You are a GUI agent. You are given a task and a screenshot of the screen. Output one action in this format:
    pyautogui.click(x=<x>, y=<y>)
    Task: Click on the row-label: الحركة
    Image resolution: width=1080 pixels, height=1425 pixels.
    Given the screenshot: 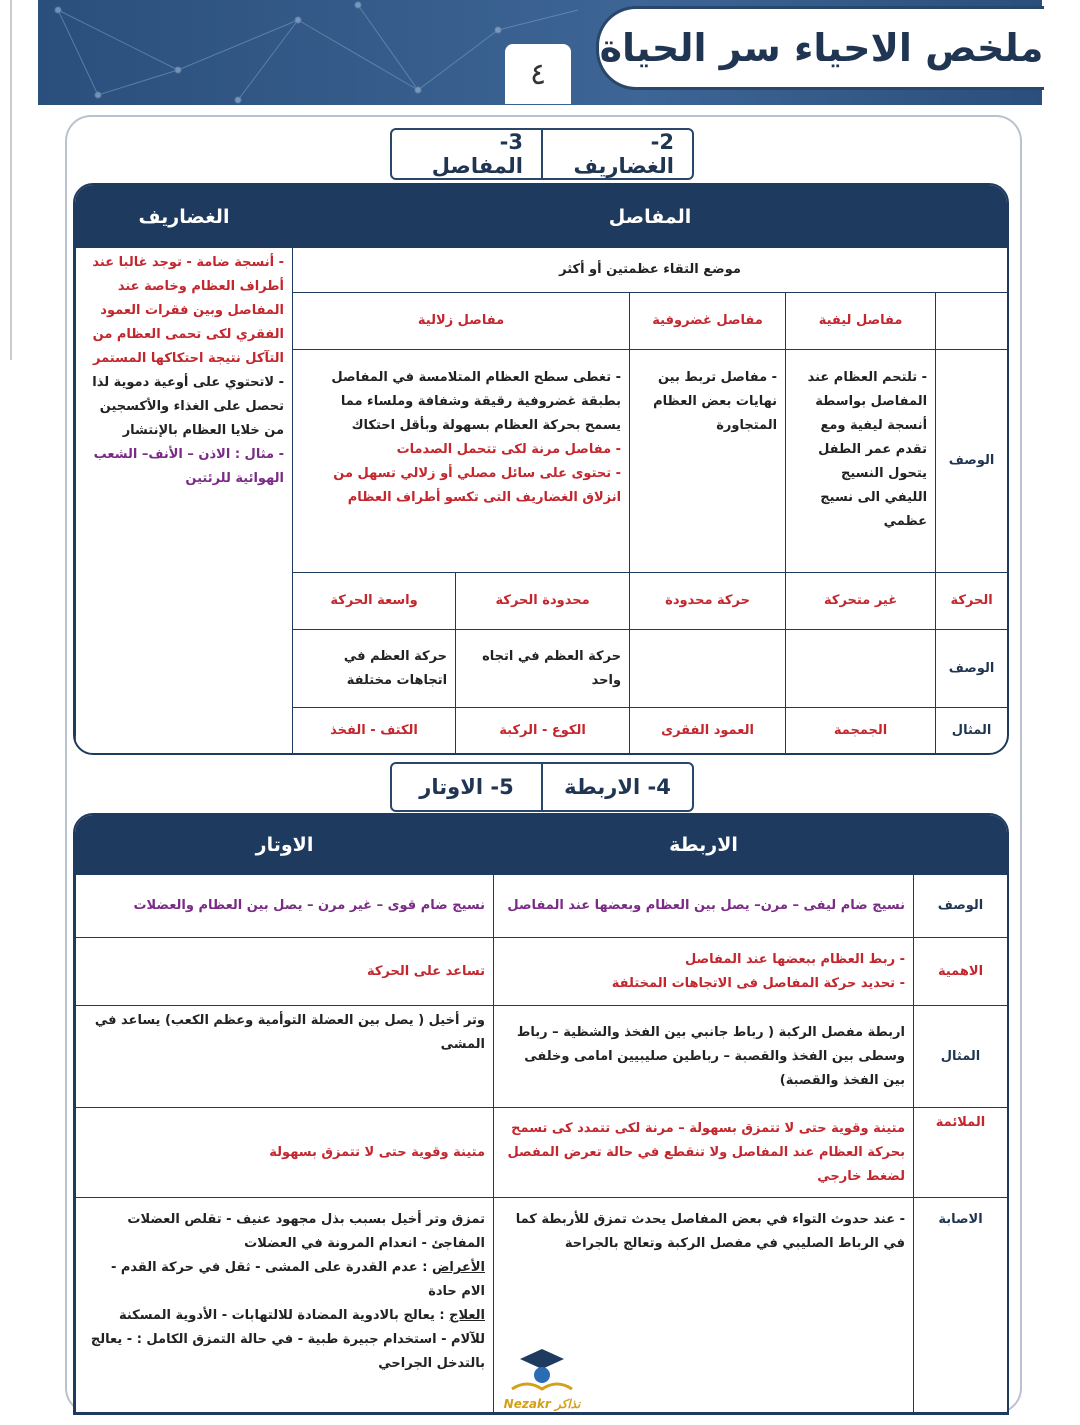 What is the action you would take?
    pyautogui.click(x=971, y=601)
    